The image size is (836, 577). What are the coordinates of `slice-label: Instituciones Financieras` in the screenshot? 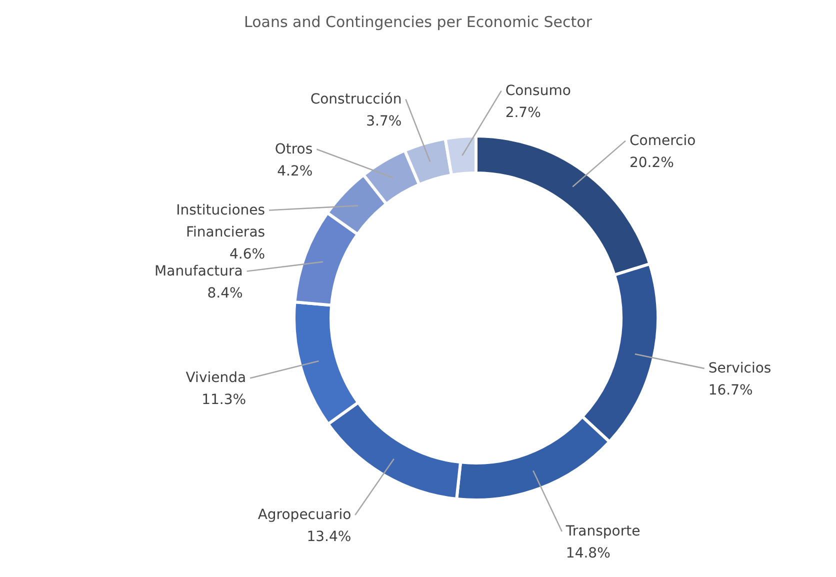 It's located at (221, 221).